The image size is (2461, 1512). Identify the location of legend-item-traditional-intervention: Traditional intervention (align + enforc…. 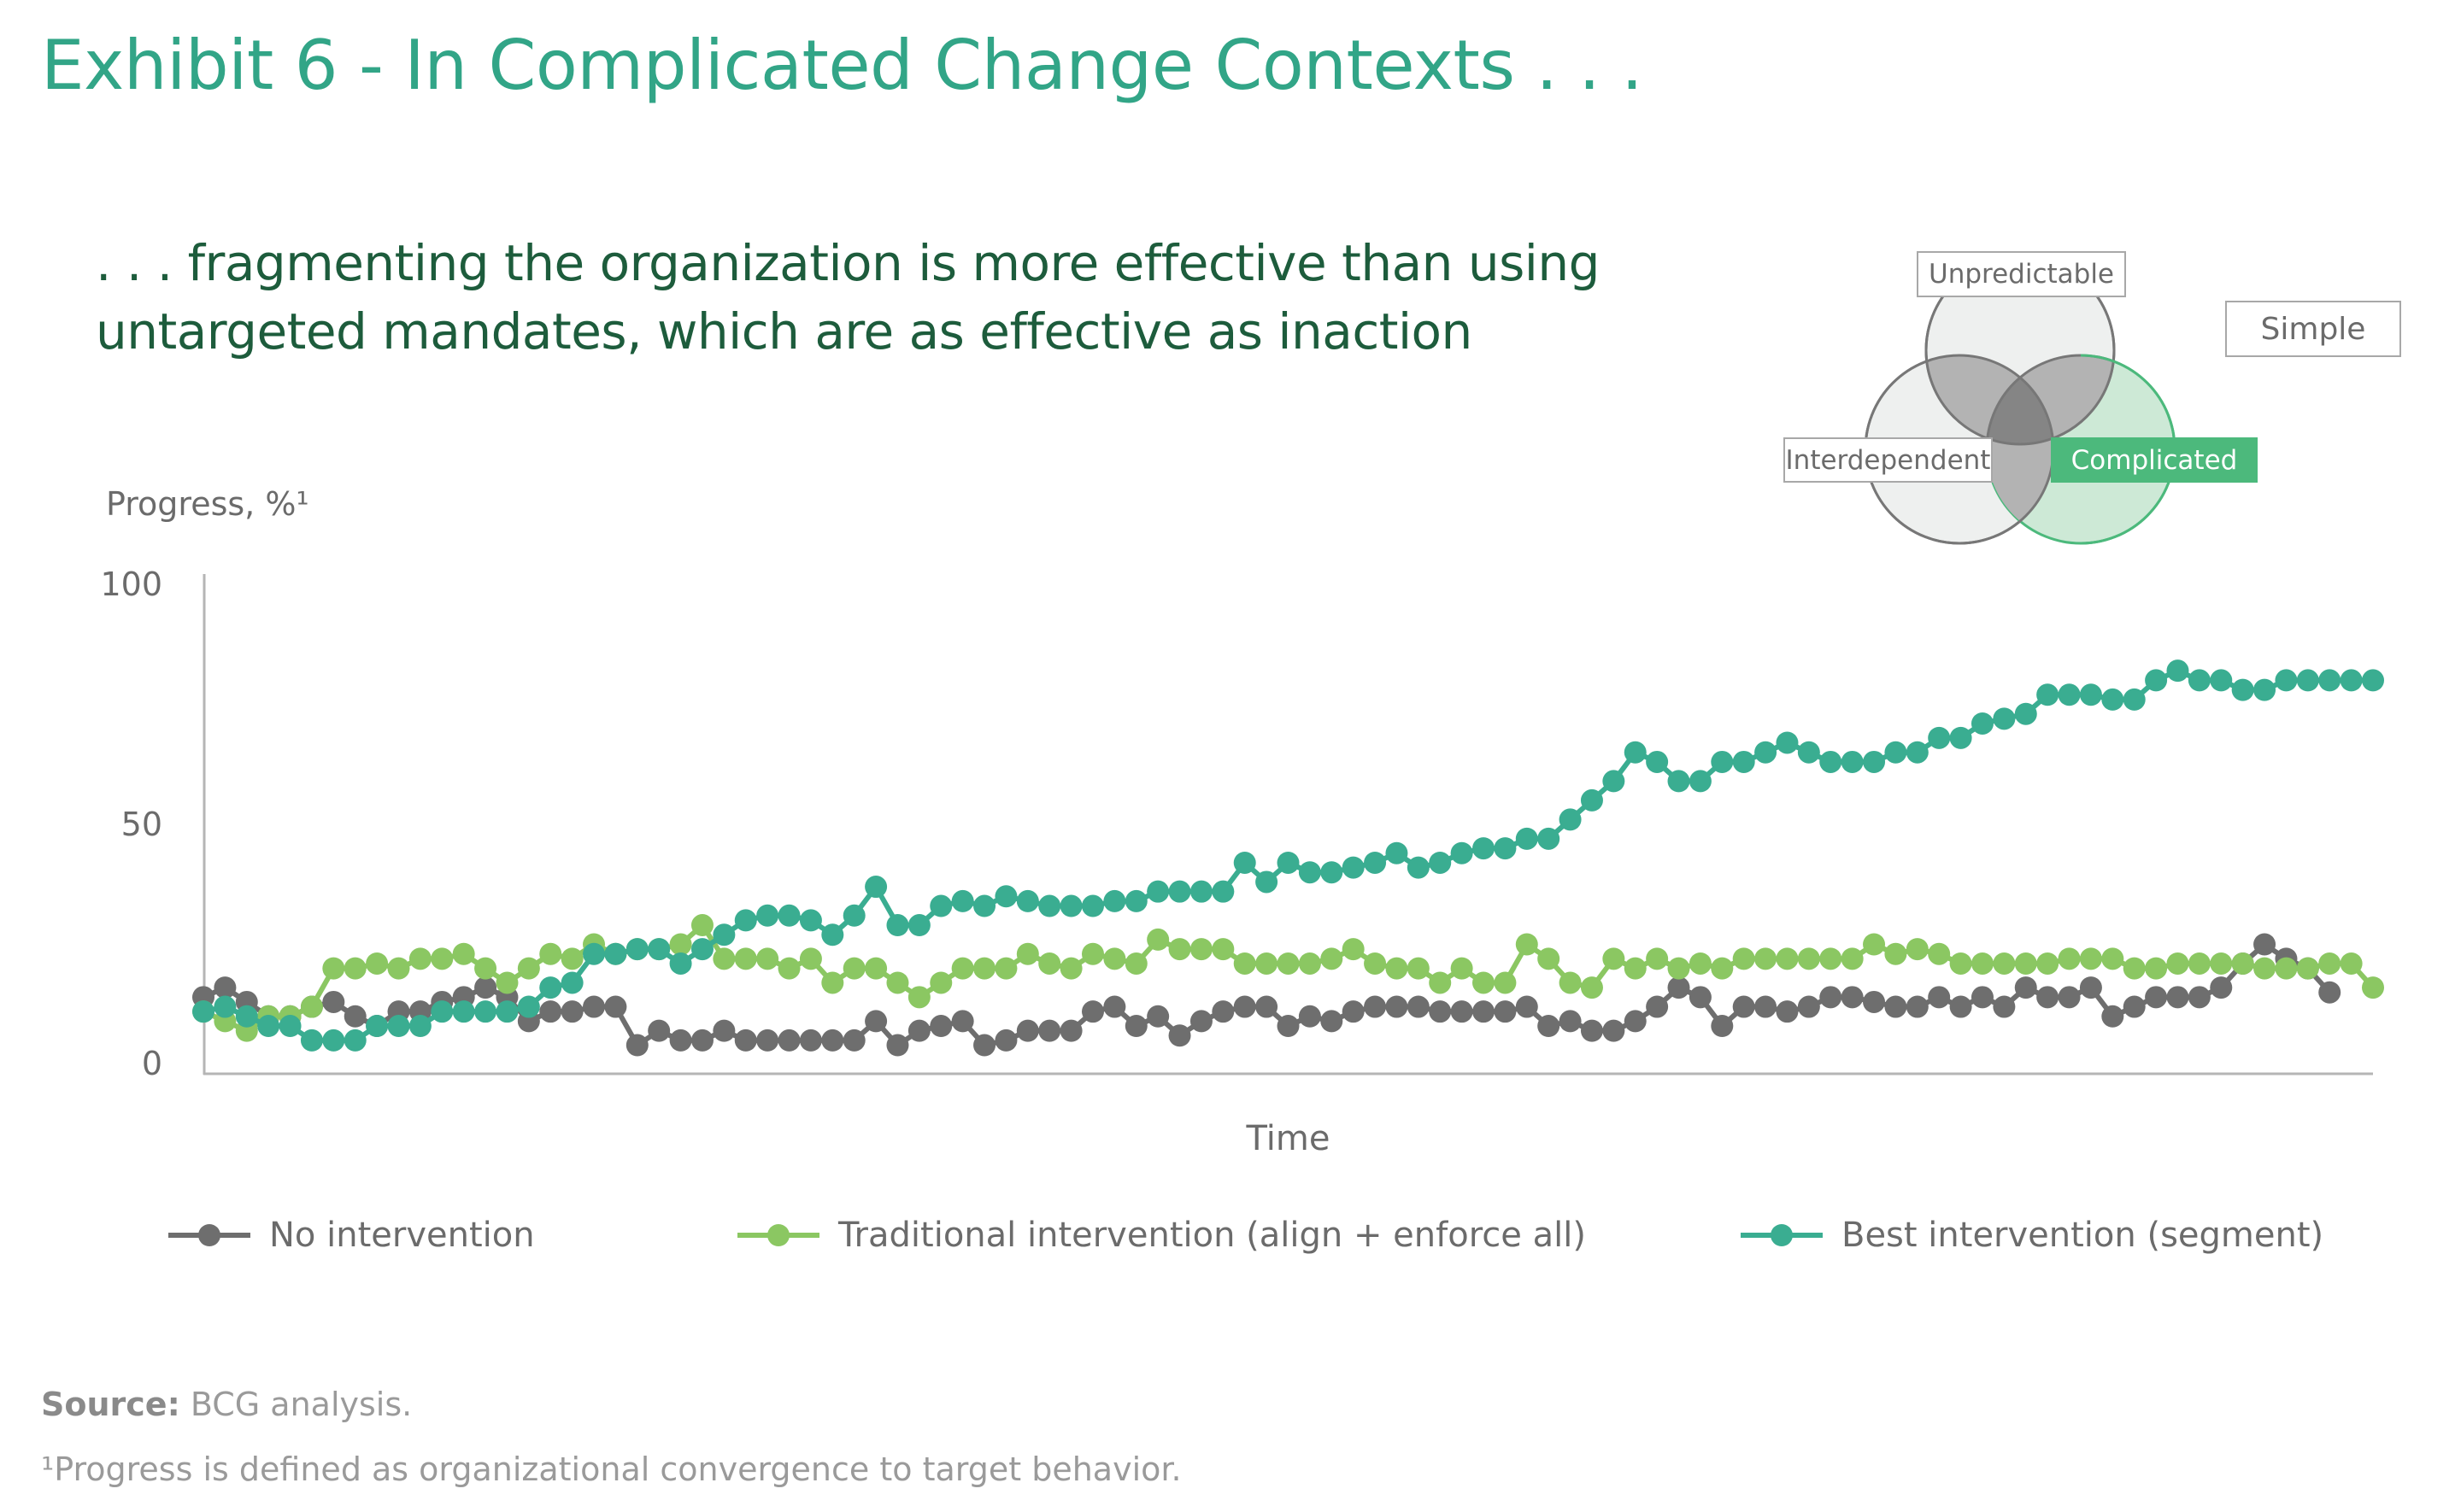
(1162, 1235).